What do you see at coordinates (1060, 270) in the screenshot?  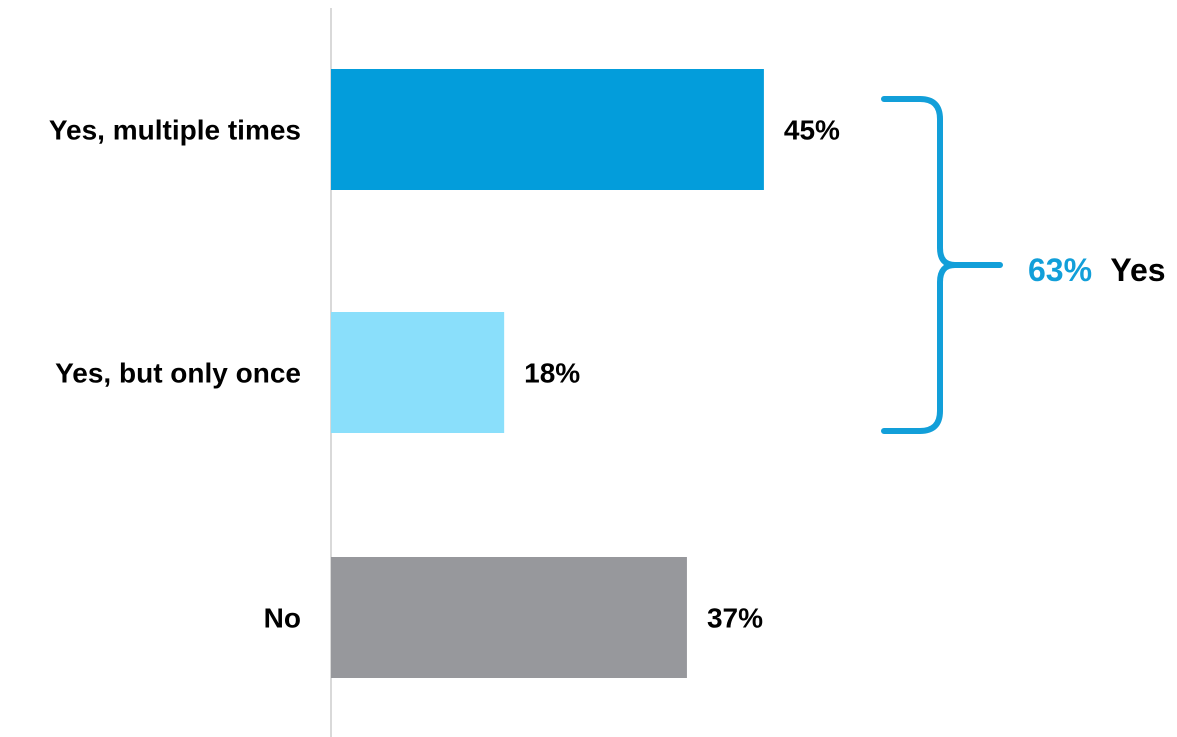 I see `yes-total-value: 63%` at bounding box center [1060, 270].